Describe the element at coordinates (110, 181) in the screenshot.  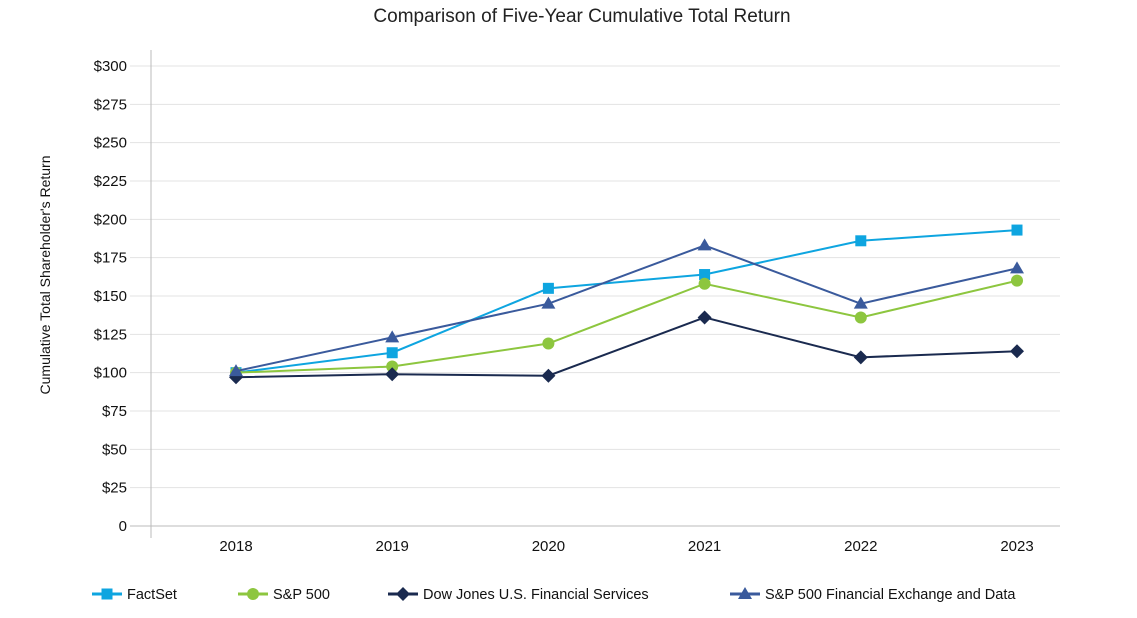
I see `y-tick-label: $225` at that location.